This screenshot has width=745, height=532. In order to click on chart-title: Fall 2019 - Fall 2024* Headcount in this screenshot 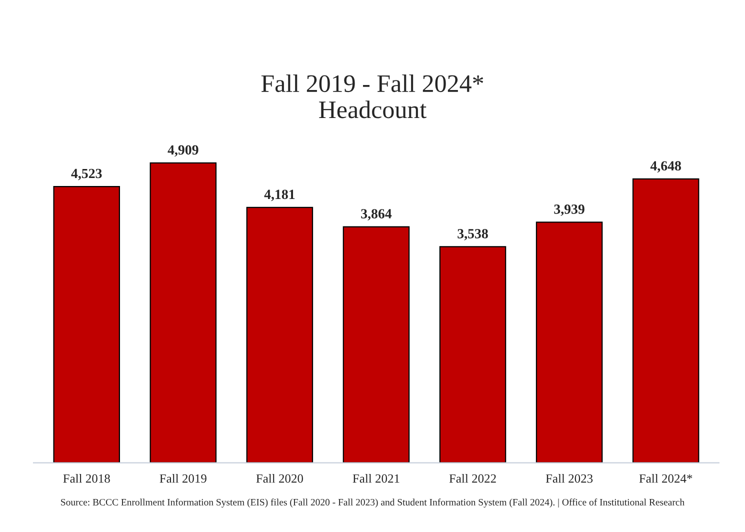, I will do `click(372, 96)`.